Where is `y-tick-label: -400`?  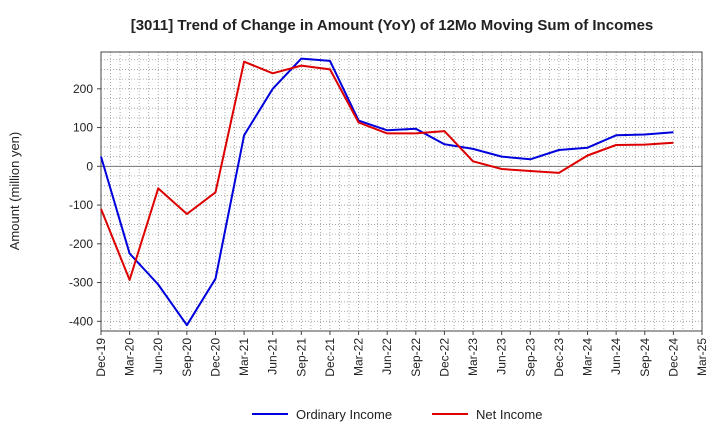 y-tick-label: -400 is located at coordinates (81, 321).